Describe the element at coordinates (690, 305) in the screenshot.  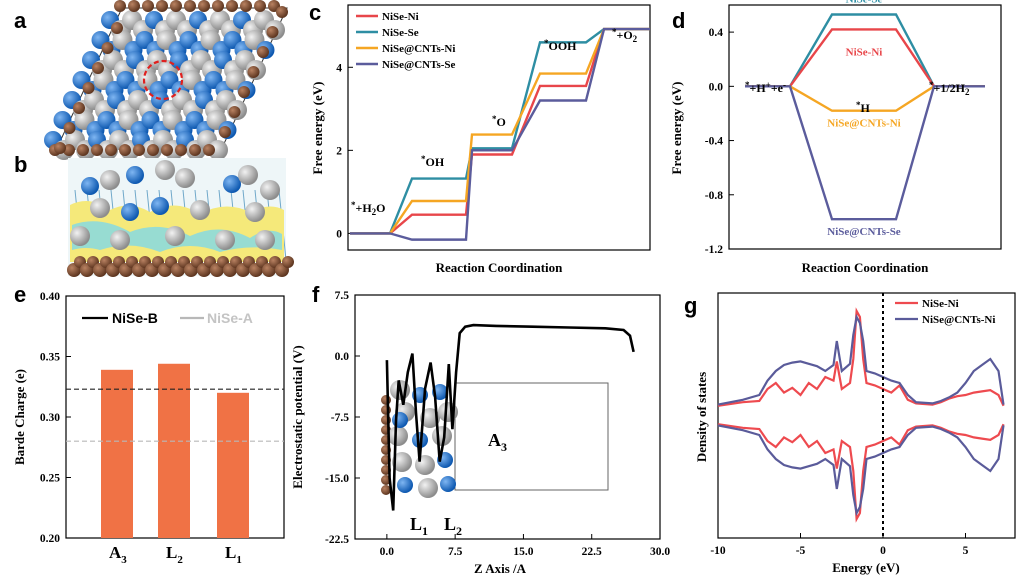
I see `panel-label-g: g` at that location.